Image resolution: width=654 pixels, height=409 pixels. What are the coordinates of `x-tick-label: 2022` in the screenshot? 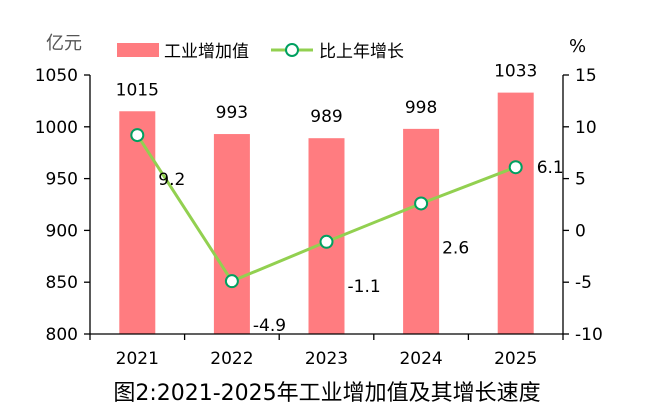 It's located at (231, 359).